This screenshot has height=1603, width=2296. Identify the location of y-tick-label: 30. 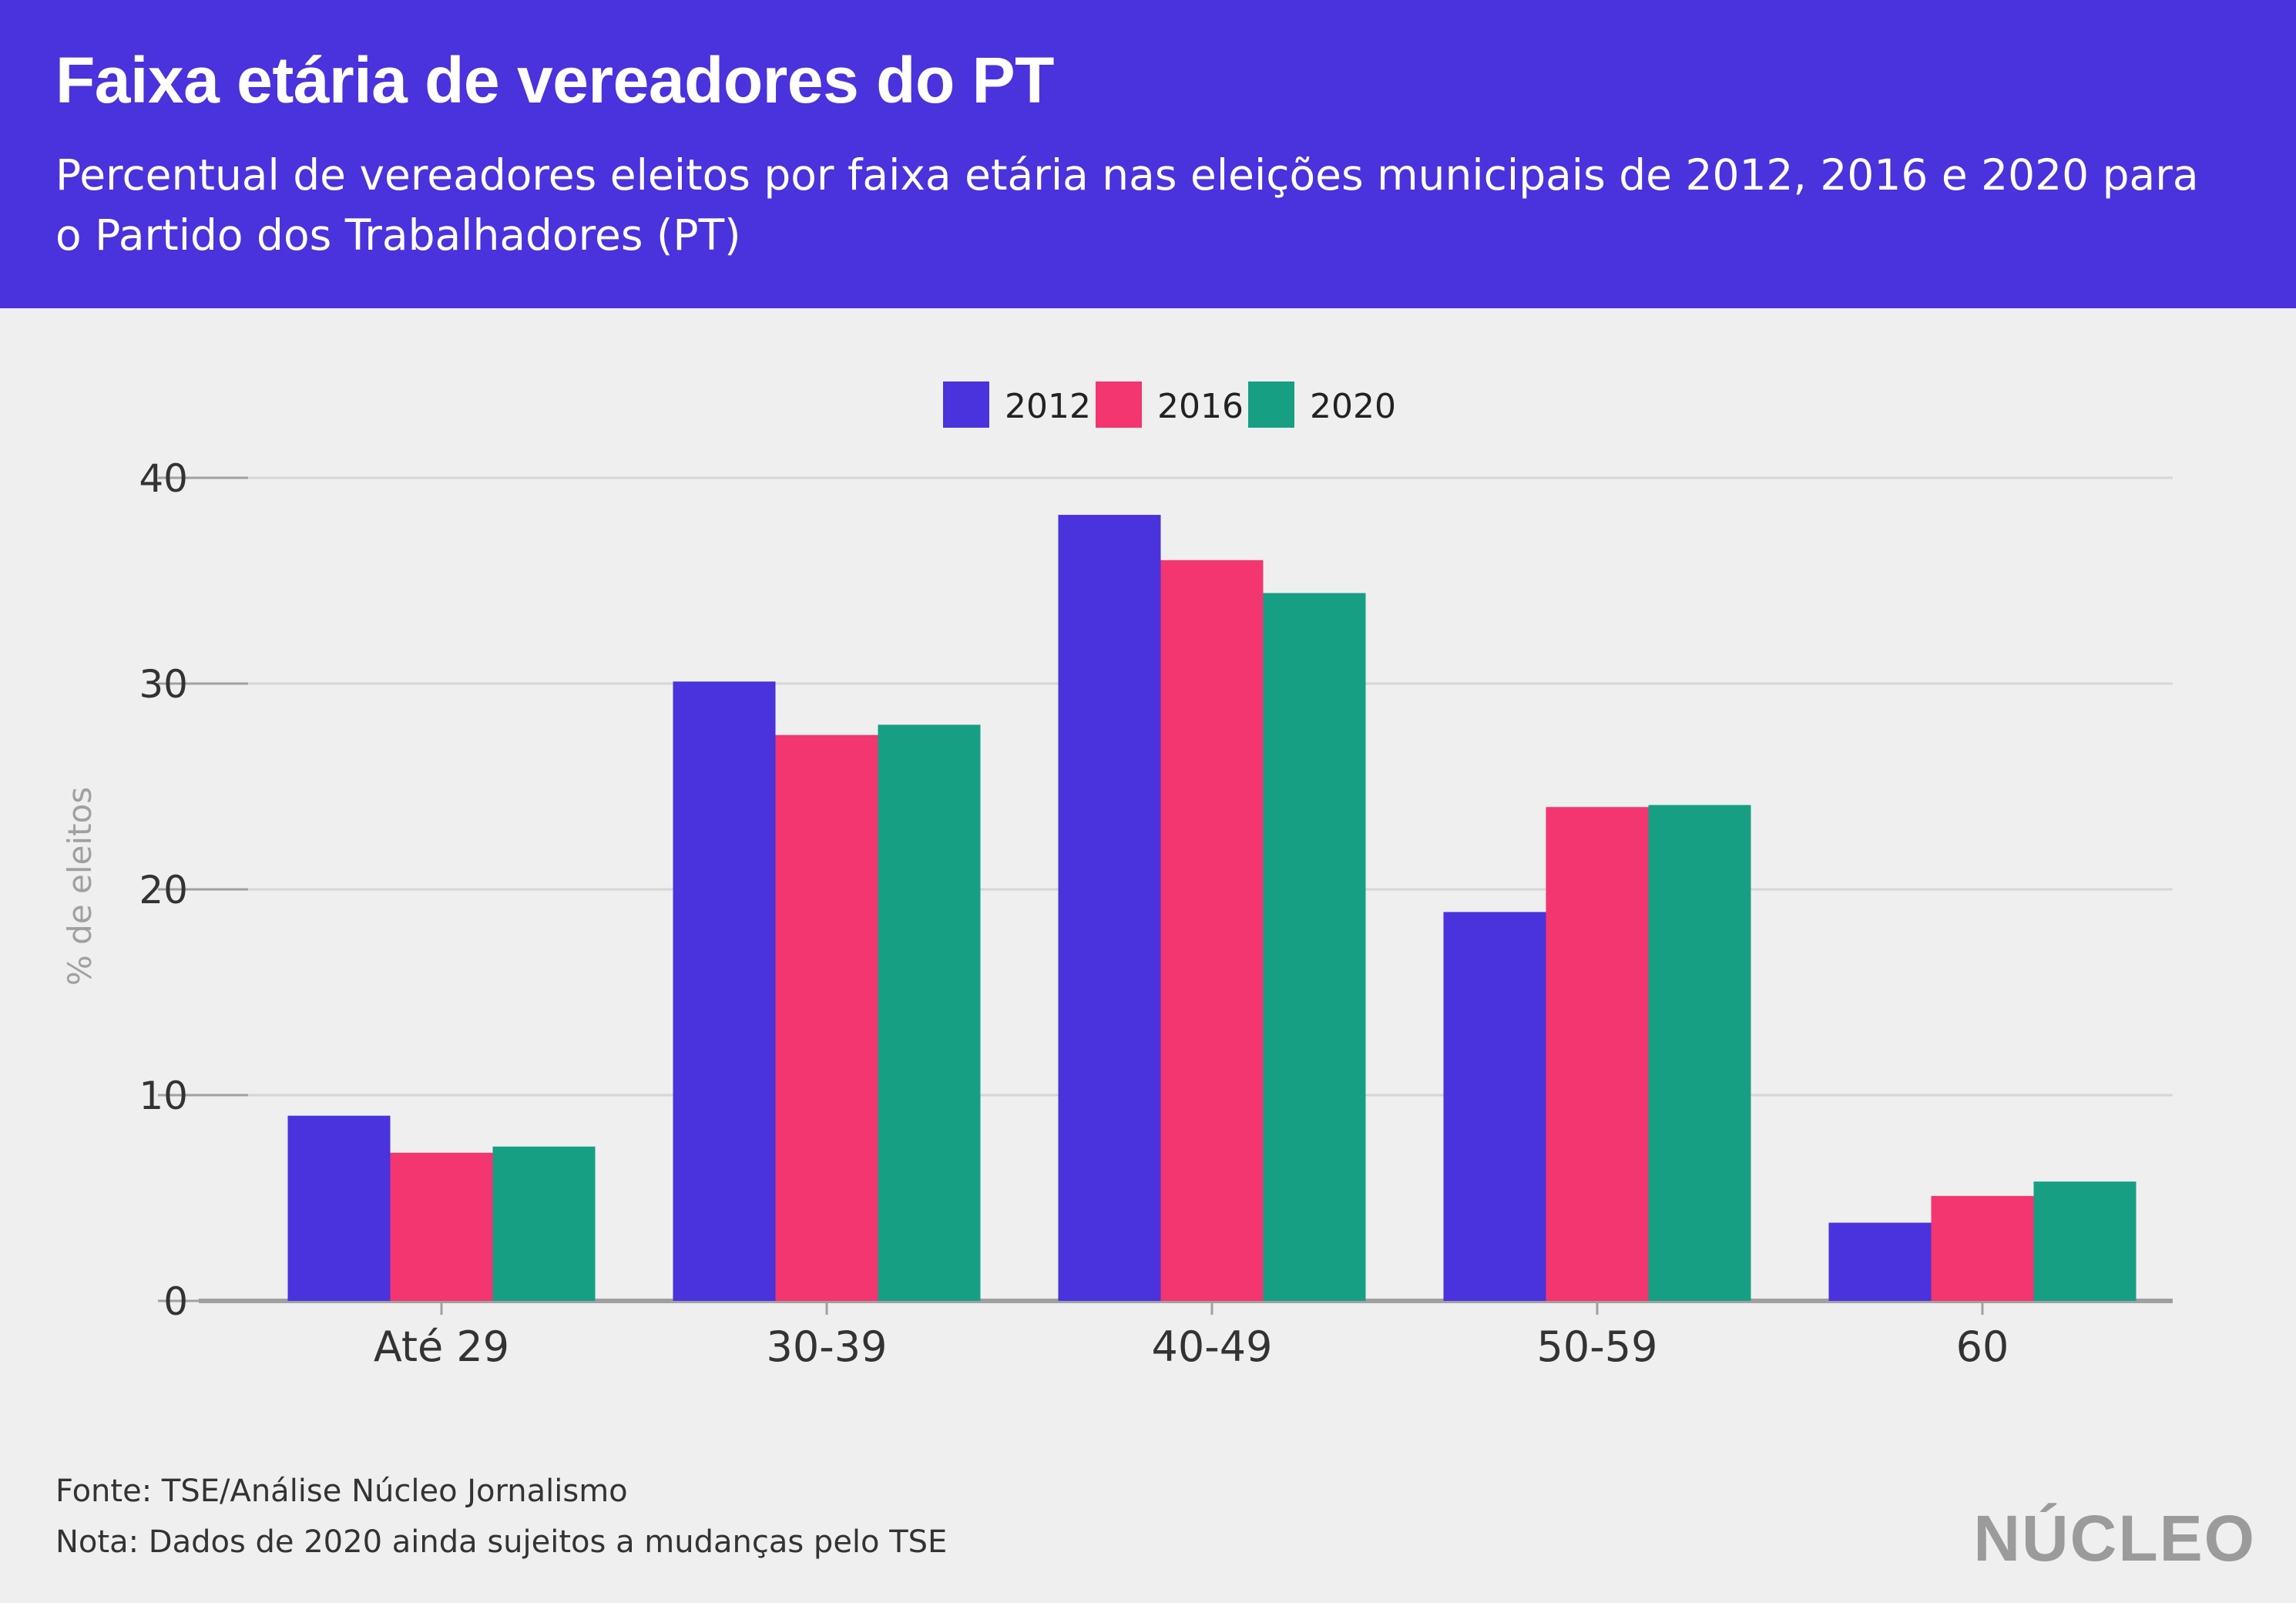
(164, 684).